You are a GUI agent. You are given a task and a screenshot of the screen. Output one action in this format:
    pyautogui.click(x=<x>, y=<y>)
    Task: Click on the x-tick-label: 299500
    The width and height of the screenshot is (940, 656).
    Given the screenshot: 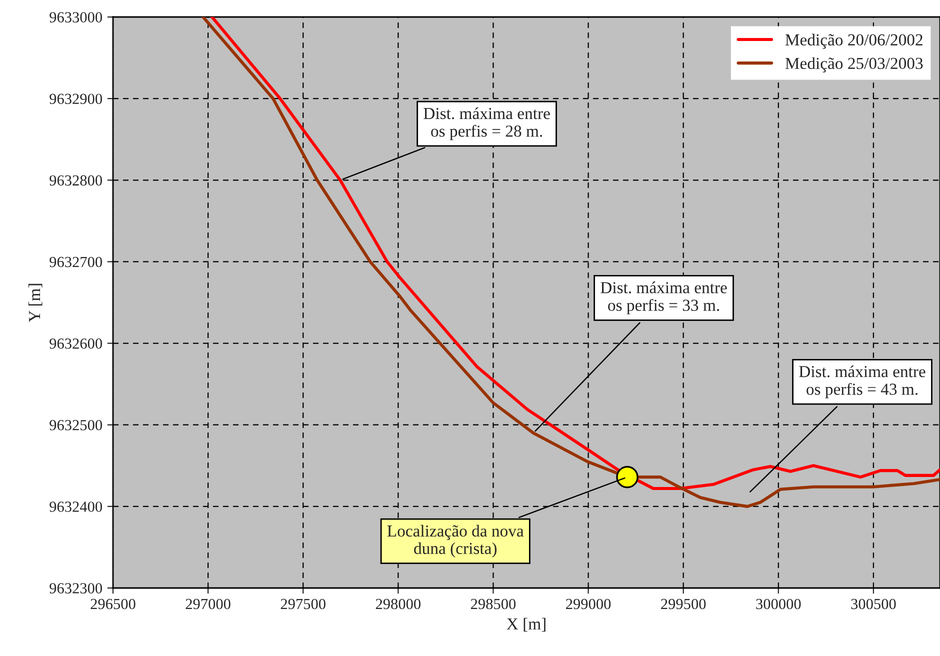 What is the action you would take?
    pyautogui.click(x=683, y=604)
    